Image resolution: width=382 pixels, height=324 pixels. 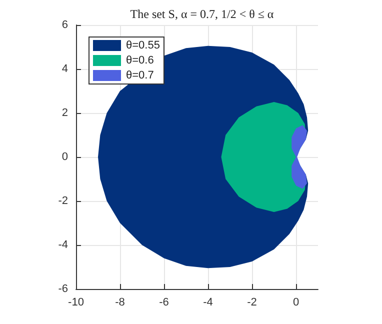 What do you see at coordinates (140, 76) in the screenshot?
I see `legend-label: θ=0.7` at bounding box center [140, 76].